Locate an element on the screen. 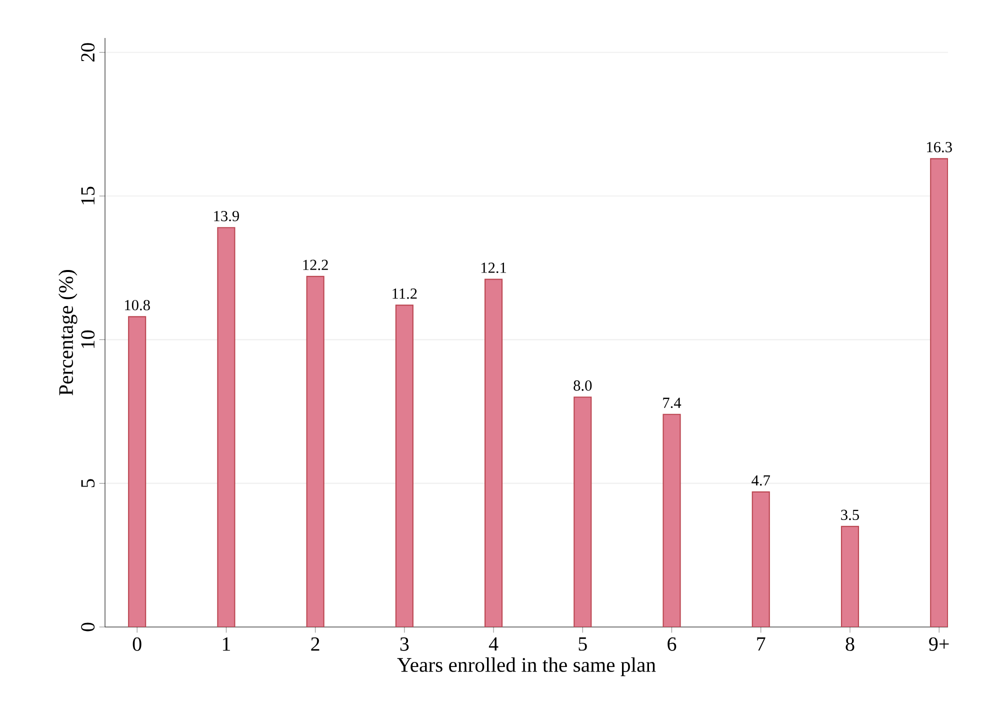  x-tick-label: 2 is located at coordinates (315, 644).